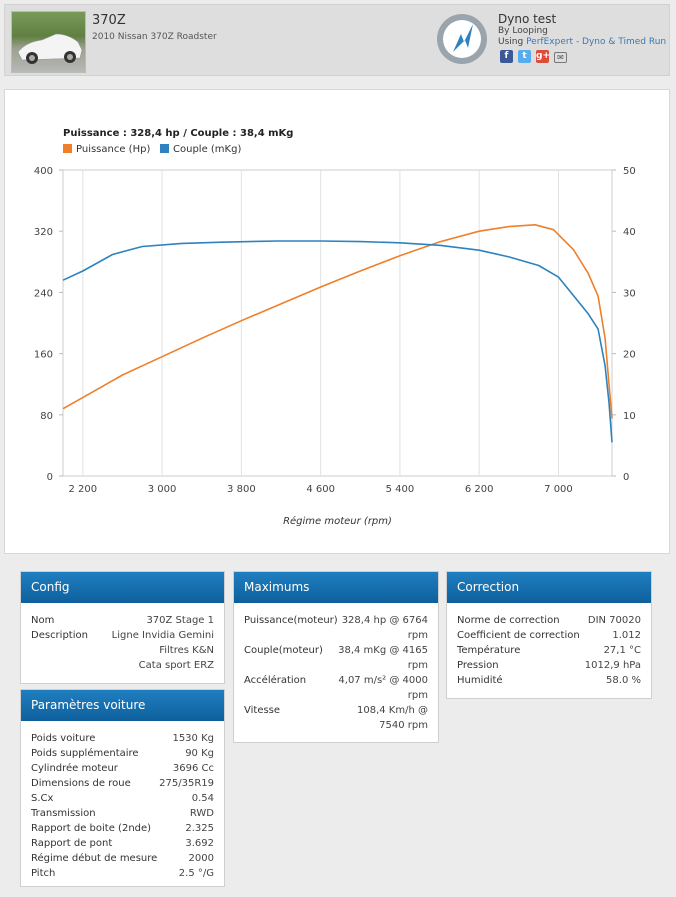 This screenshot has height=897, width=676. Describe the element at coordinates (320, 489) in the screenshot. I see `x-tick-label: 4 600` at that location.